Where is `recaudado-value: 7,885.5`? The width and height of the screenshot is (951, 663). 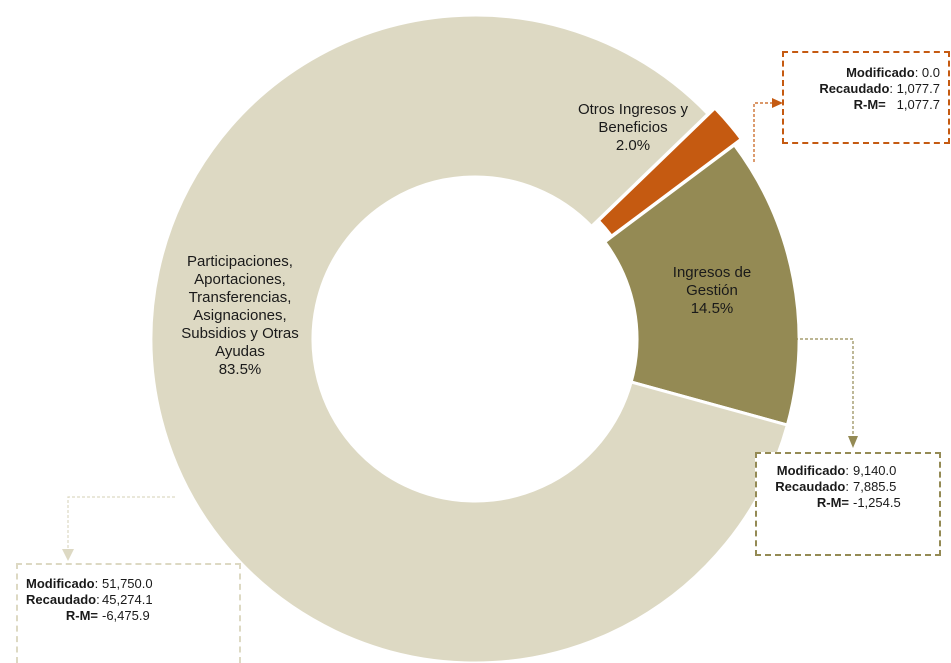
recaudado-value: 7,885.5 is located at coordinates (875, 486).